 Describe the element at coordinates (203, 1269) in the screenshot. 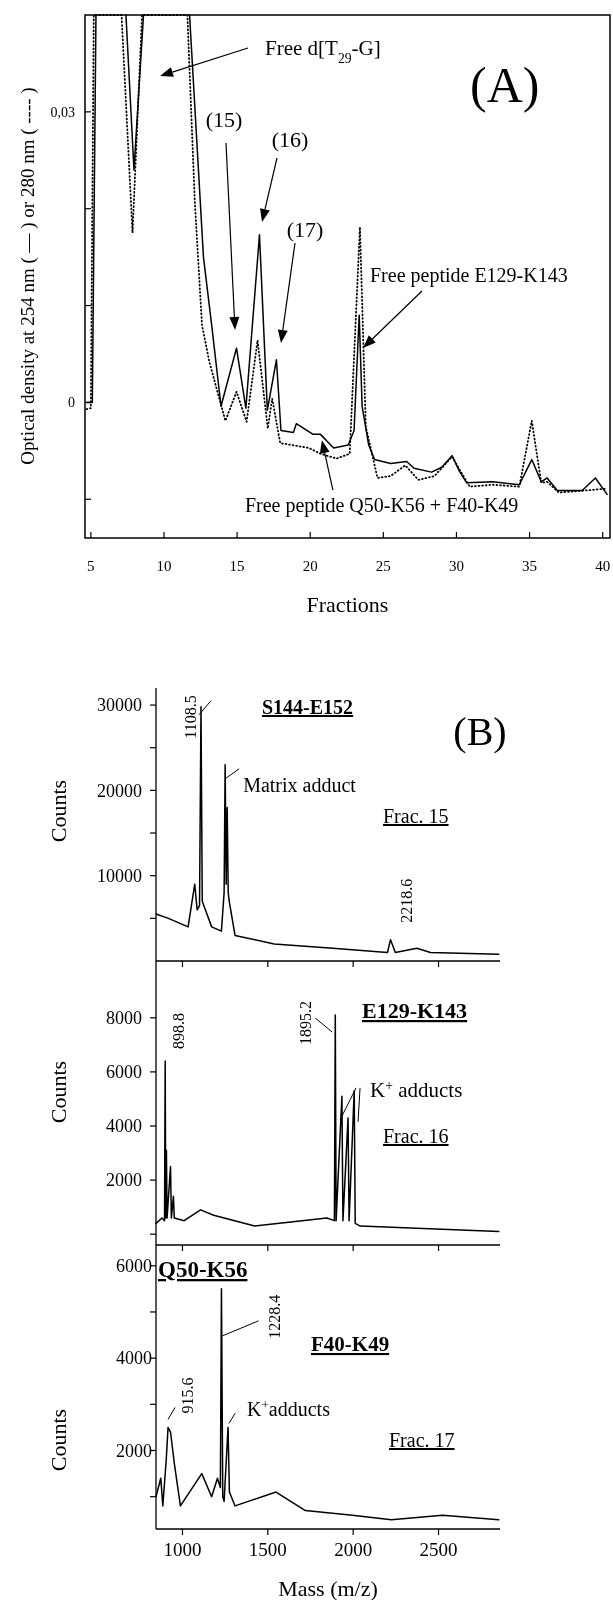

I see `annotation: Q50-K56` at that location.